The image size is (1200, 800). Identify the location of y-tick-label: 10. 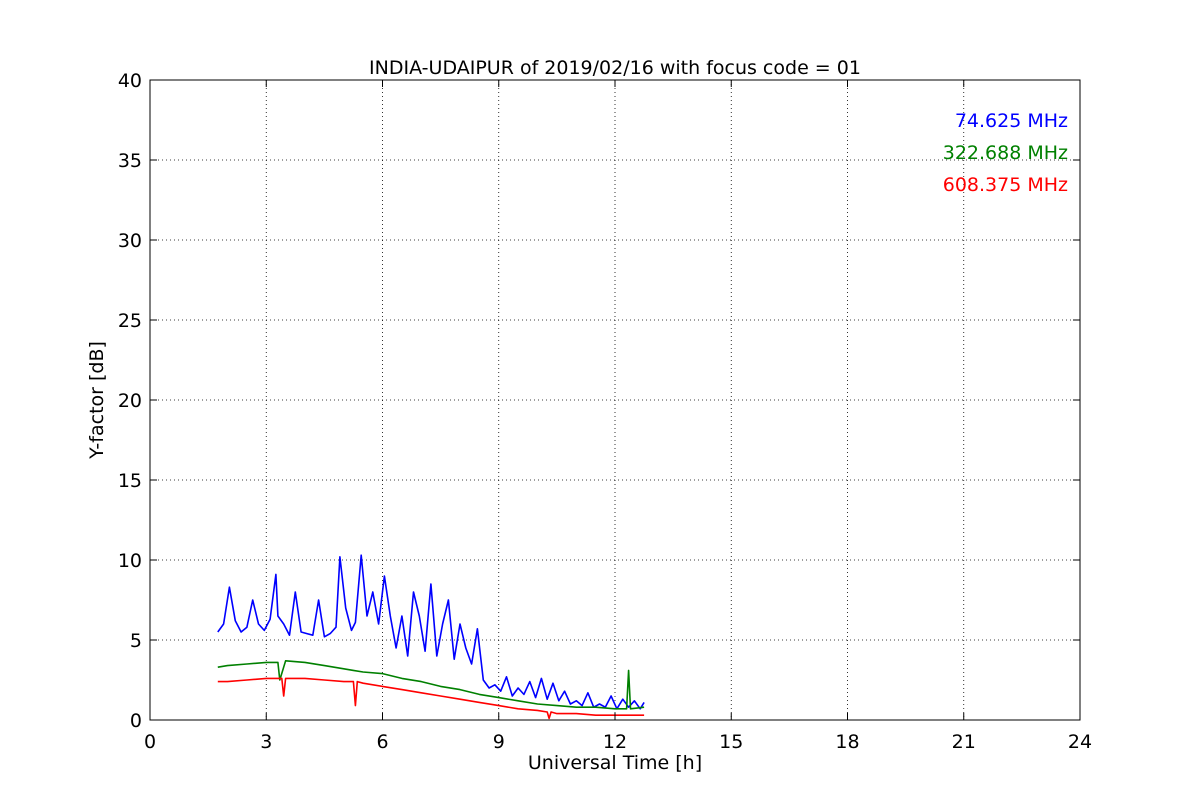
(130, 561).